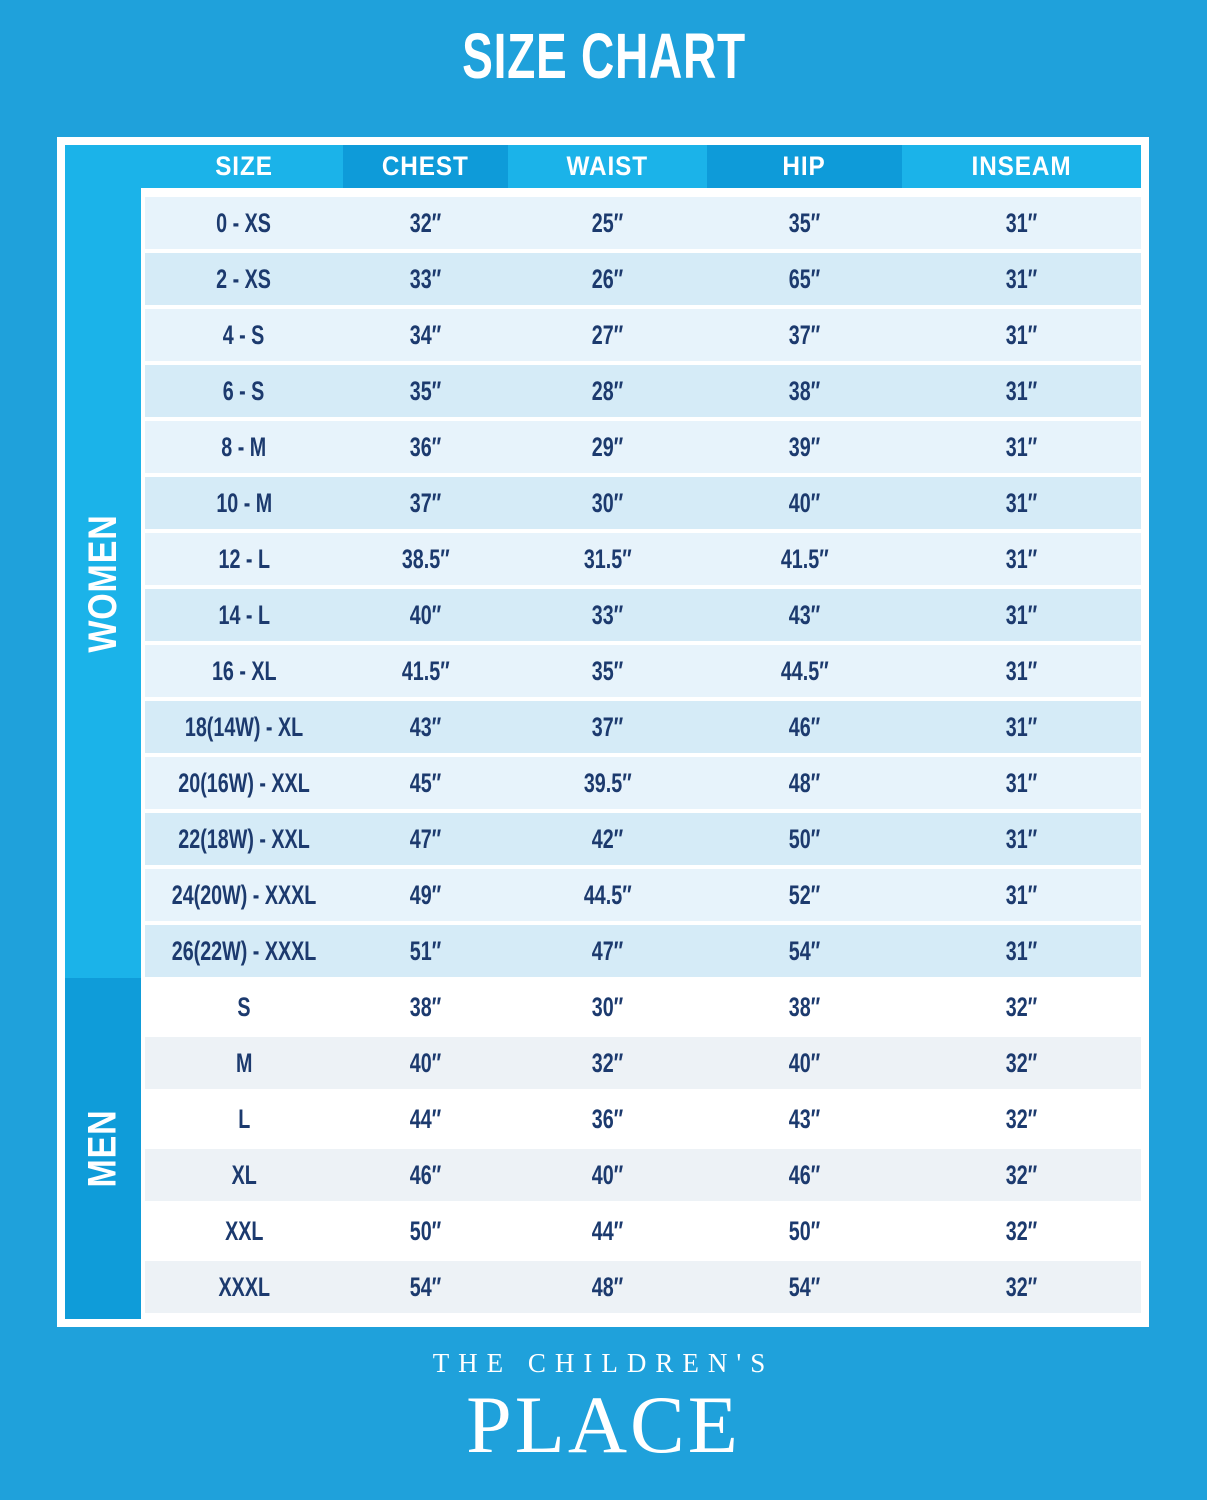  I want to click on row-size-cell: XXXL, so click(244, 1287).